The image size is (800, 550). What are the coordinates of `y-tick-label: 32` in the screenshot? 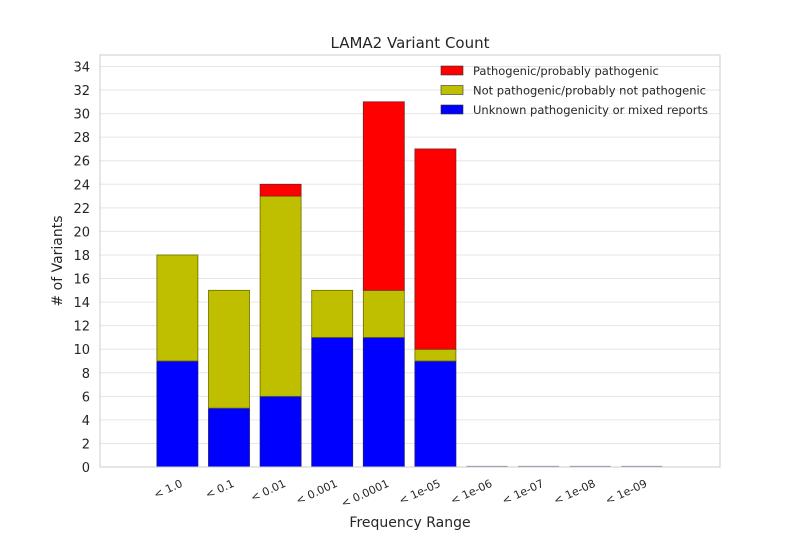 It's located at (81, 91).